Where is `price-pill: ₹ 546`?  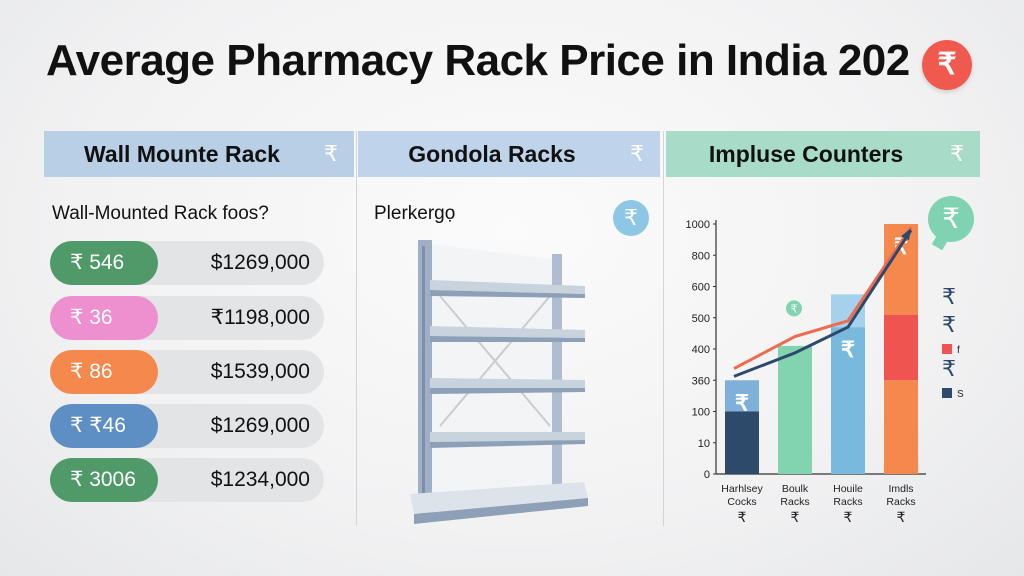 price-pill: ₹ 546 is located at coordinates (104, 263).